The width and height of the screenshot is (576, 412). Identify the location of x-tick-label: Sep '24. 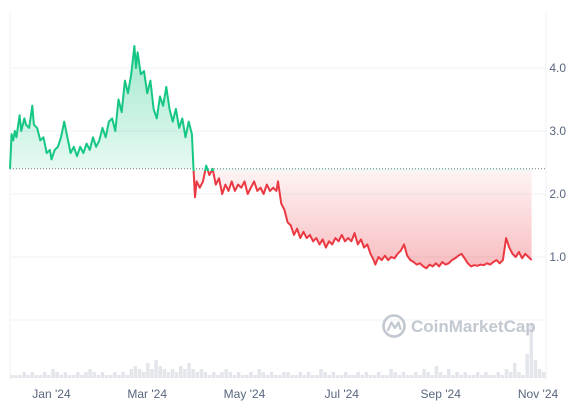
(441, 394).